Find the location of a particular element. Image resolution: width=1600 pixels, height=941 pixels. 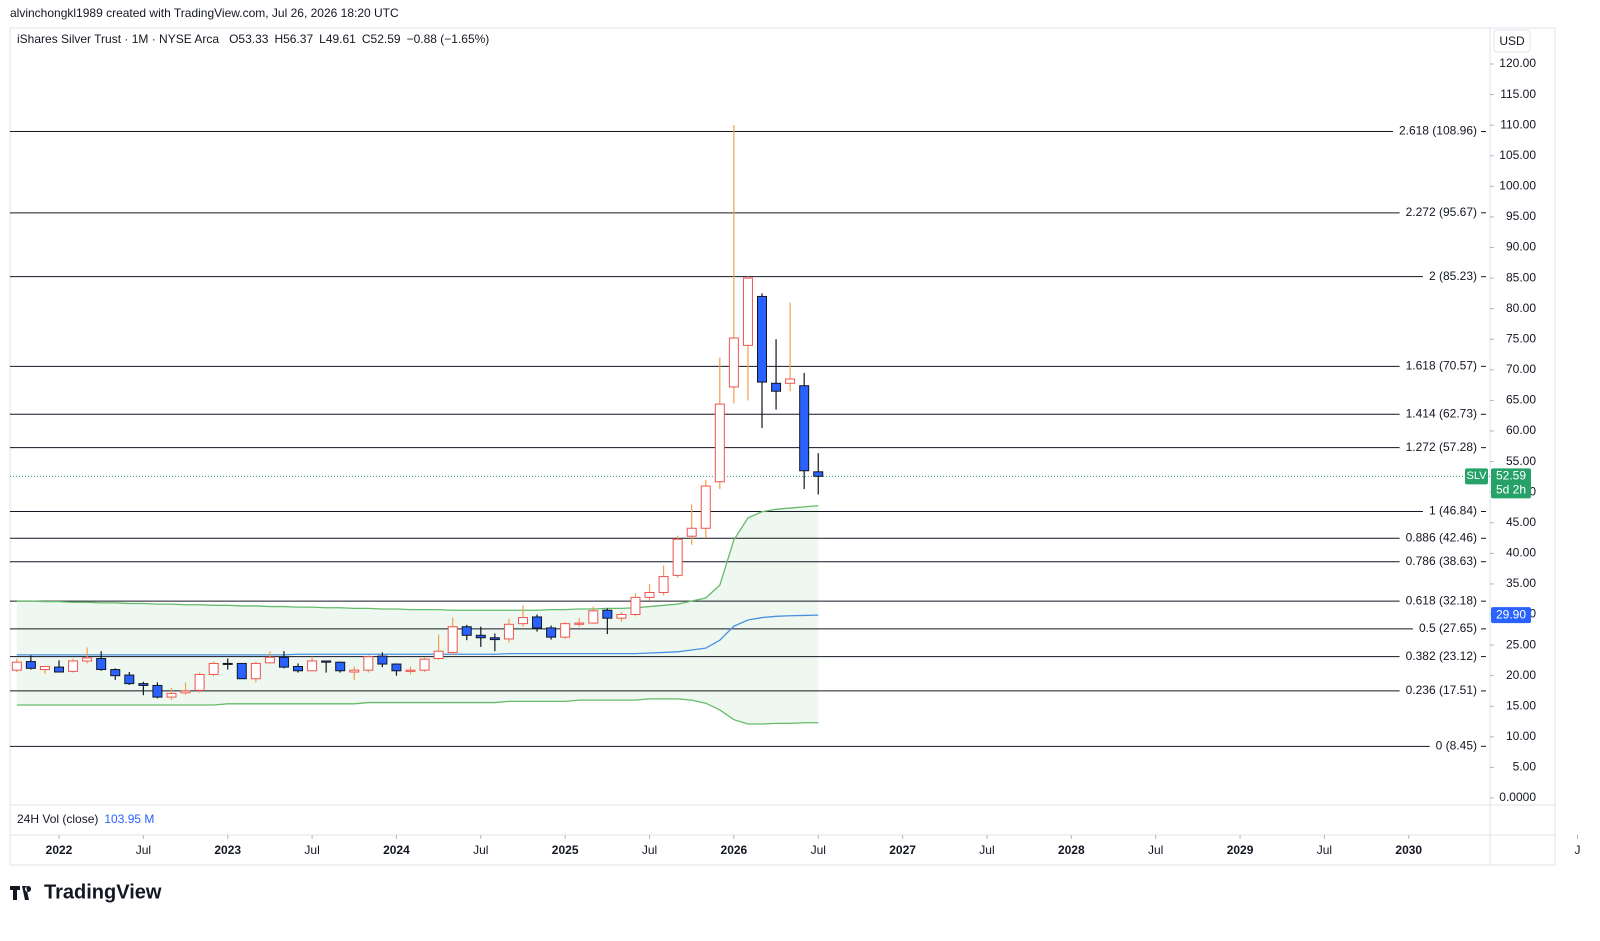

y-tick-label: 20.00 is located at coordinates (1521, 675).